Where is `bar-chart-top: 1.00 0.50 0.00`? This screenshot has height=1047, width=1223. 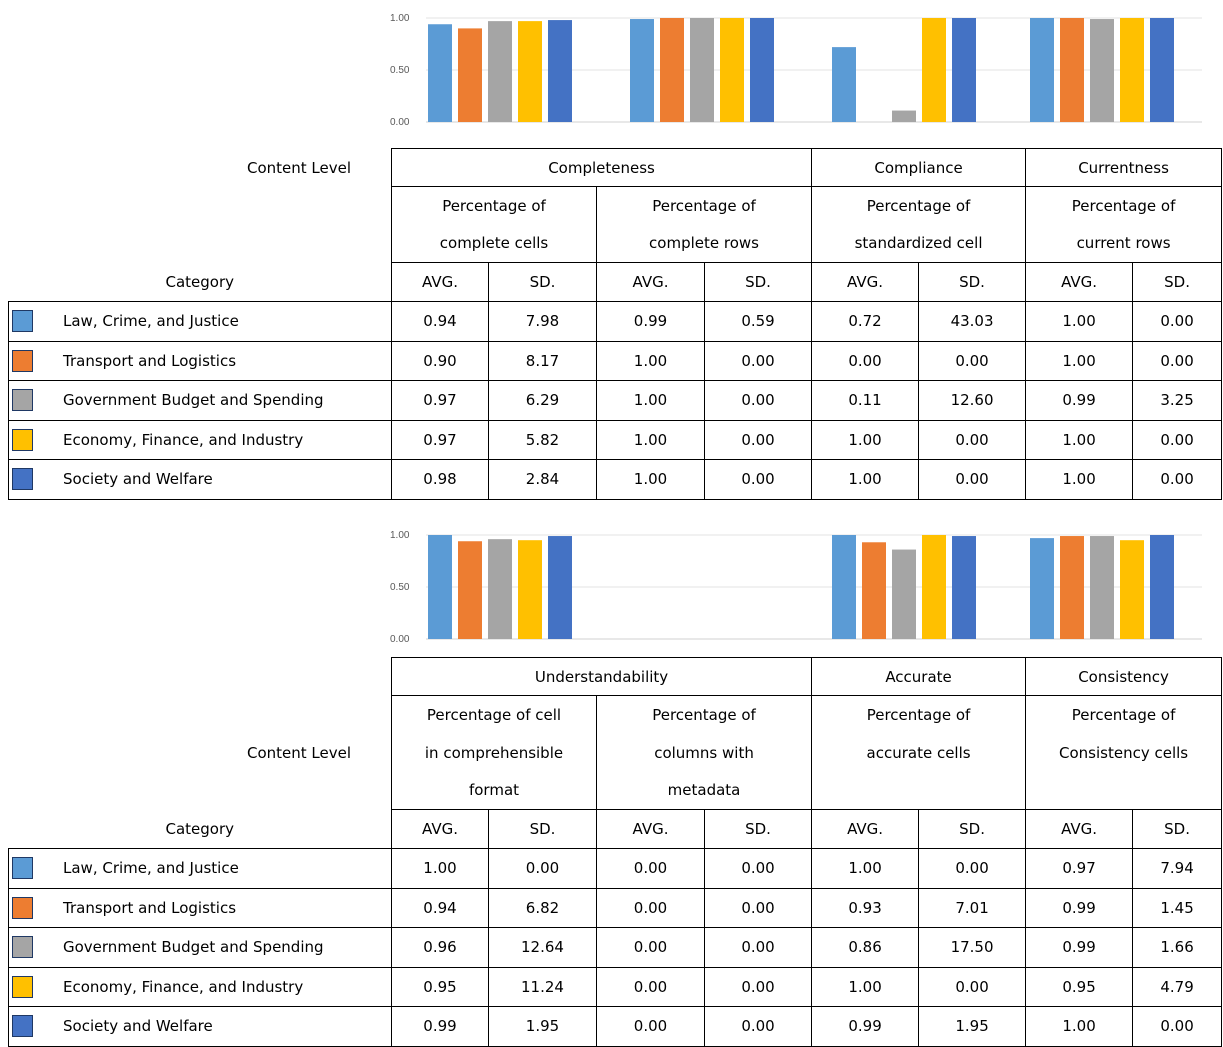
bar-chart-top: 1.00 0.50 0.00 is located at coordinates (796, 70).